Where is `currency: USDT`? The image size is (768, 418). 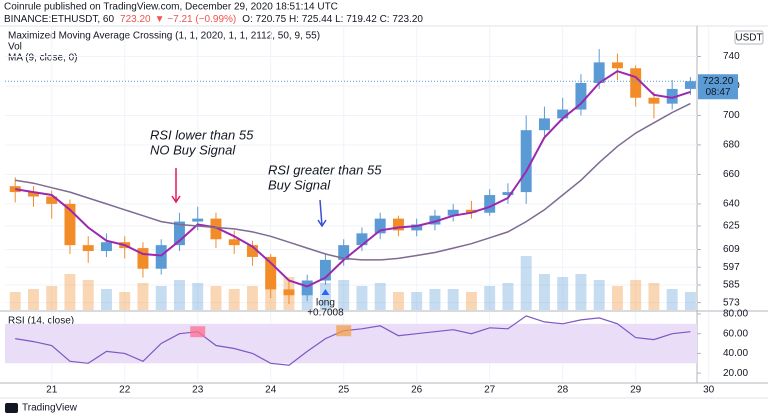
currency: USDT is located at coordinates (748, 38).